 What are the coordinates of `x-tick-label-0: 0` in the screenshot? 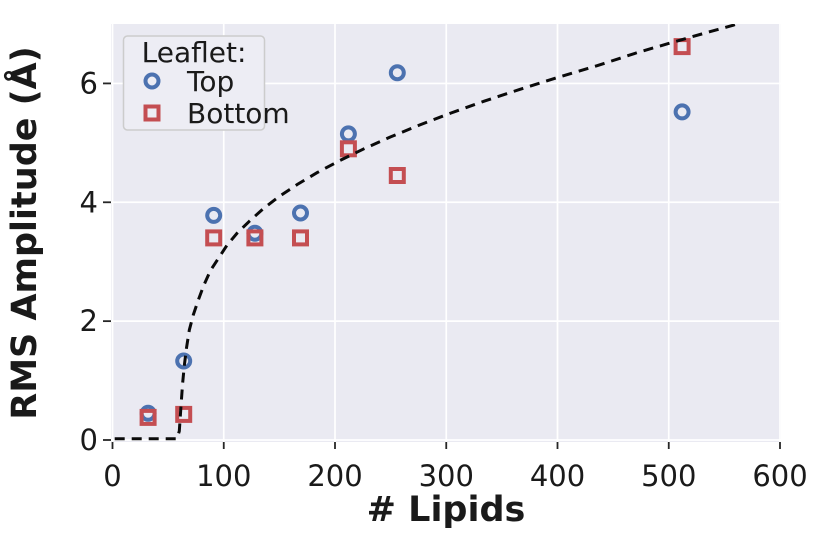 It's located at (112, 476).